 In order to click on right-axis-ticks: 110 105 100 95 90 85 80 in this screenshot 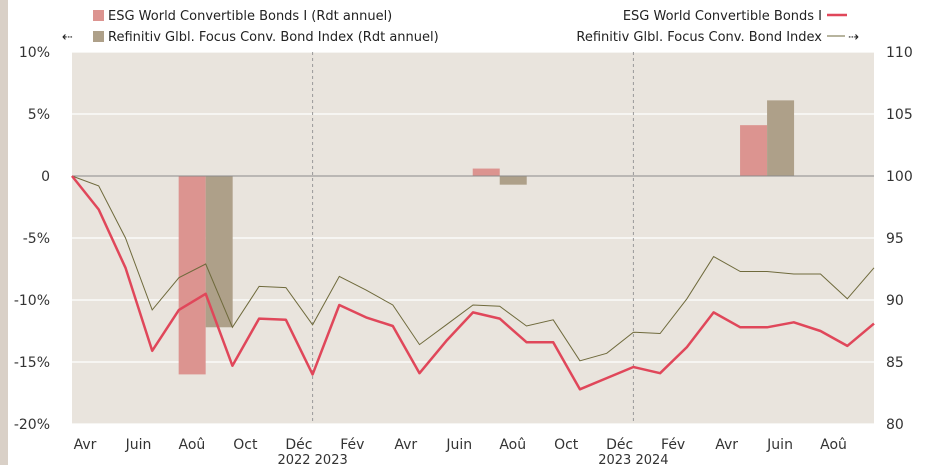, I will do `click(899, 239)`.